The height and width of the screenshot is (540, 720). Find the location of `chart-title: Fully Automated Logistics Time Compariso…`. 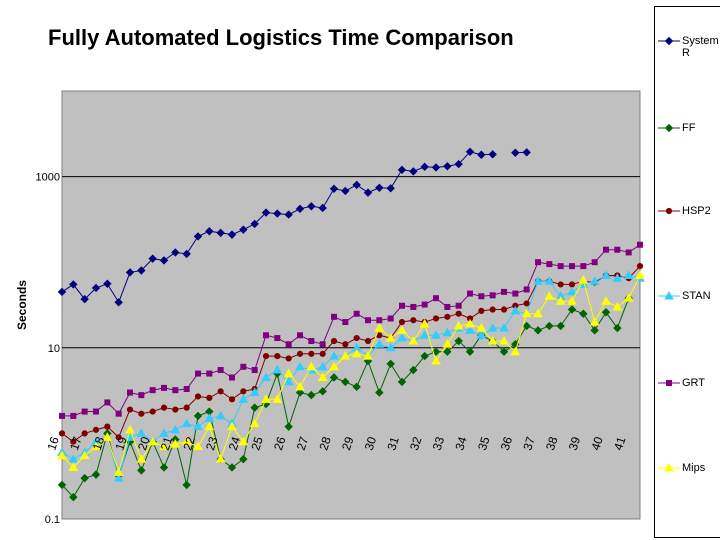

chart-title: Fully Automated Logistics Time Compariso… is located at coordinates (281, 37).